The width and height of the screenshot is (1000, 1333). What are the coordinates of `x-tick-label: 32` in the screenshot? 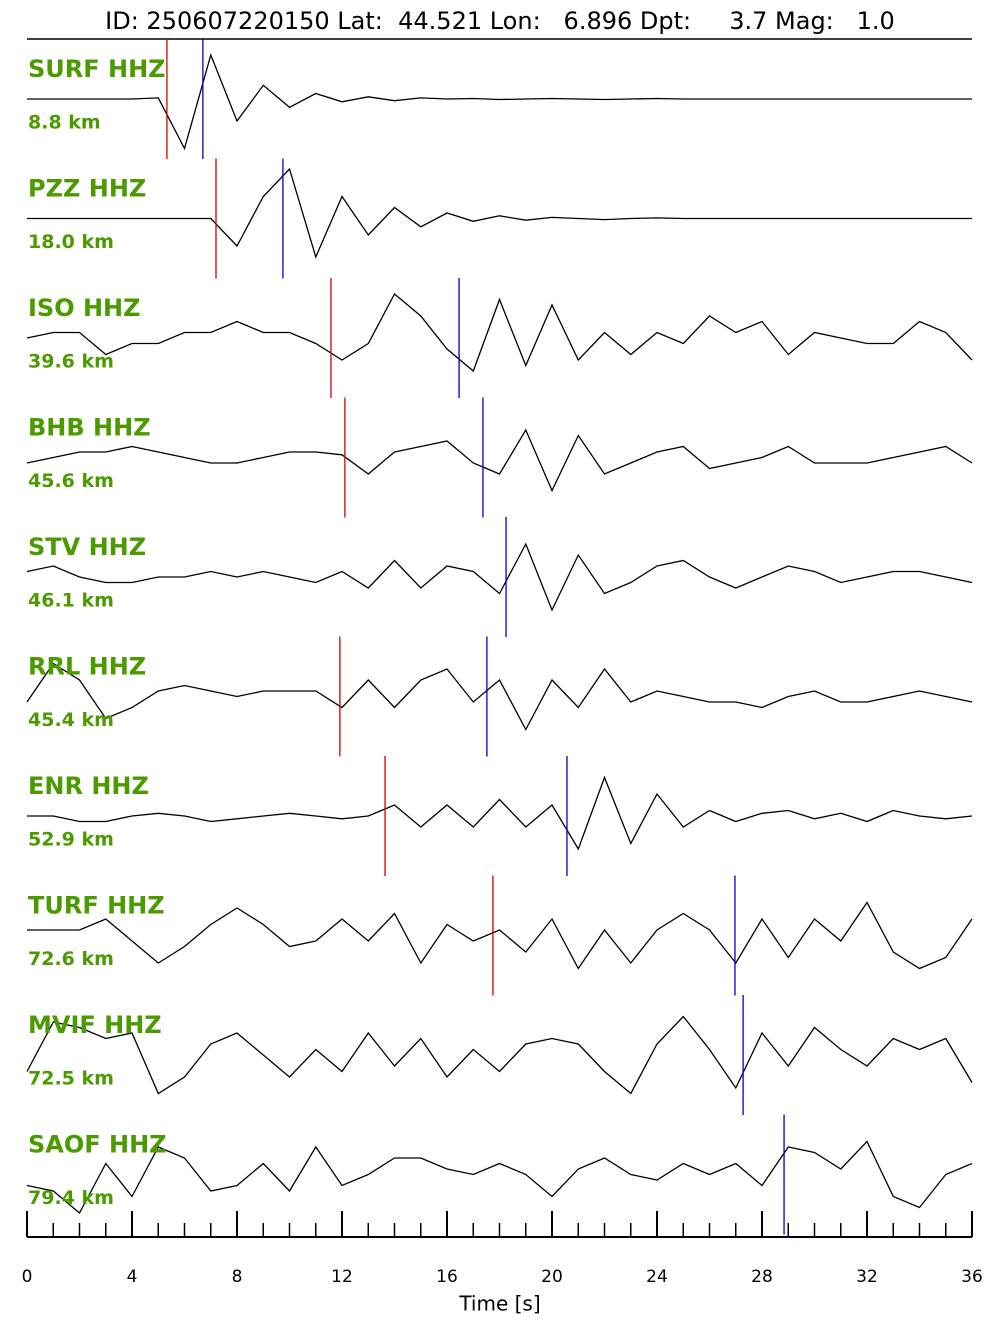 It's located at (867, 1277).